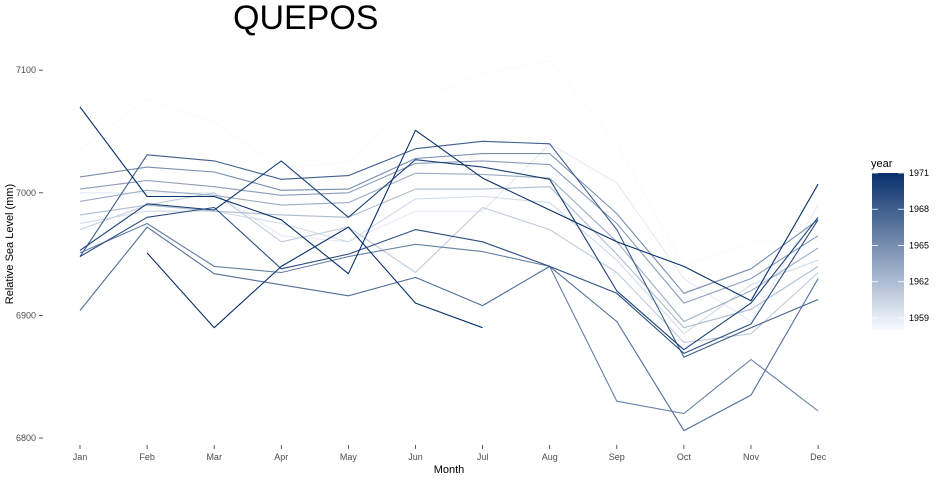  I want to click on x-tick-label: Sep, so click(617, 457).